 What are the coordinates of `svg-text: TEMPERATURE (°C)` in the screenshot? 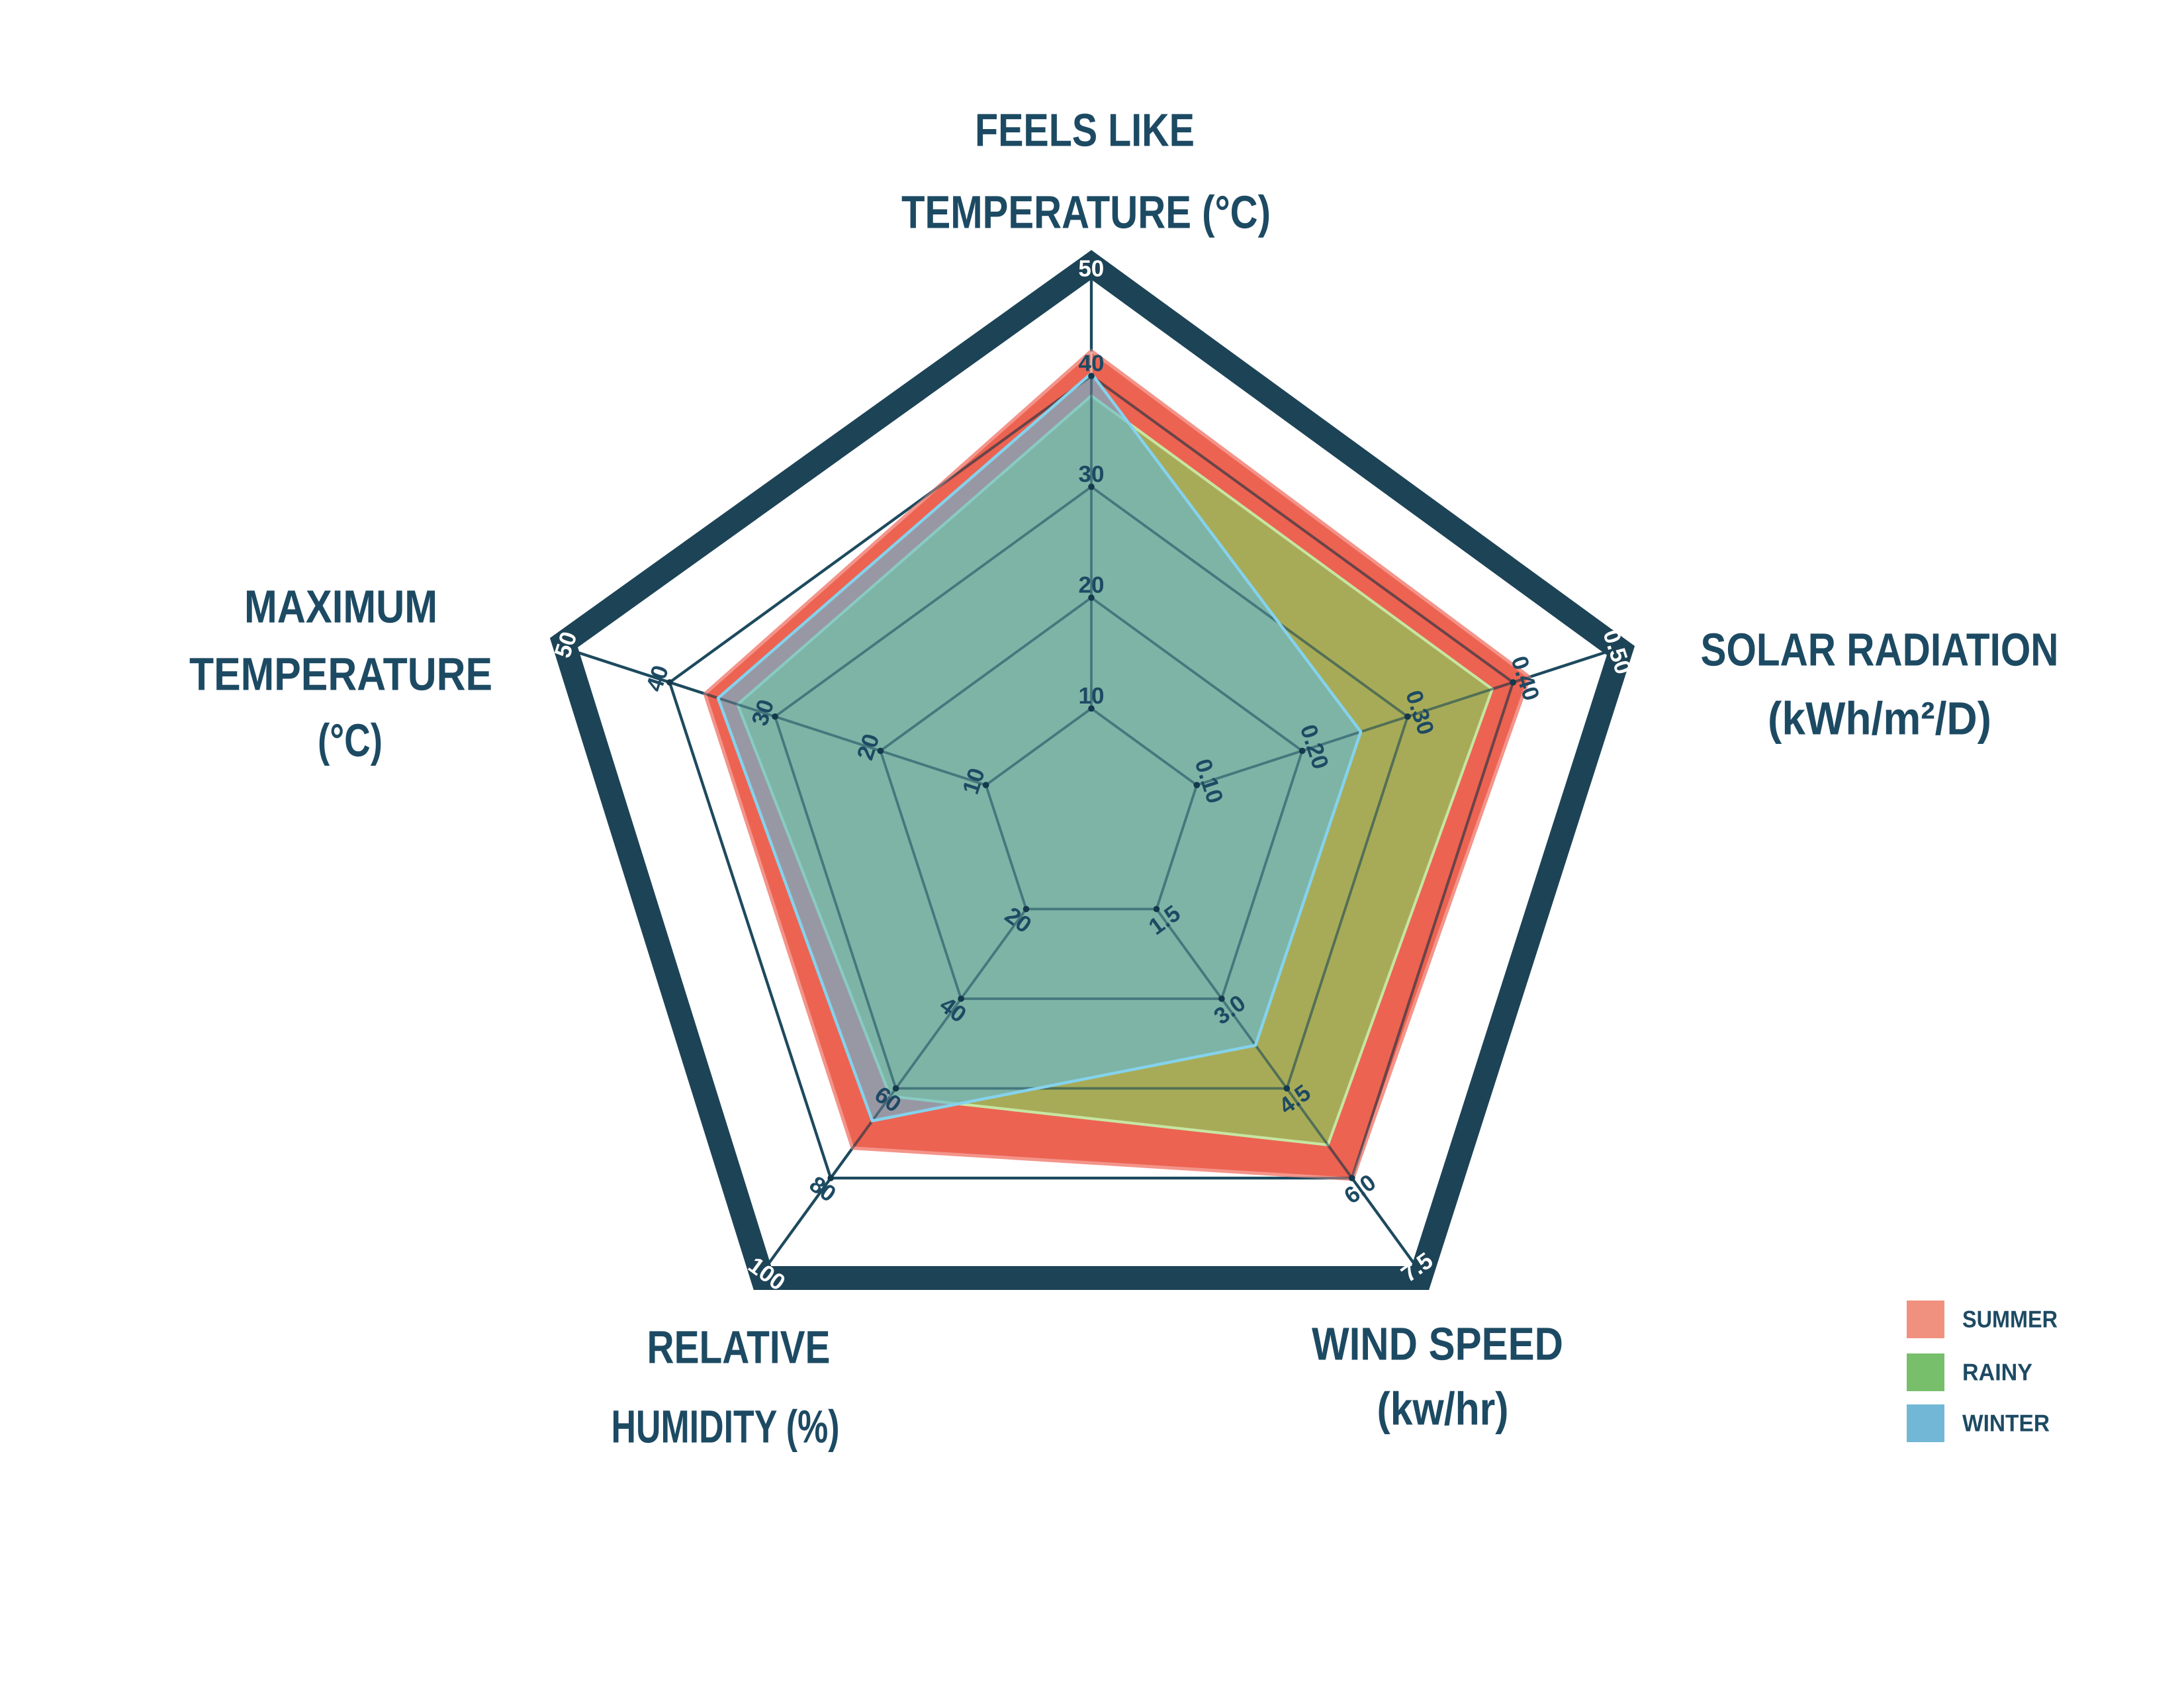 It's located at (1086, 212).